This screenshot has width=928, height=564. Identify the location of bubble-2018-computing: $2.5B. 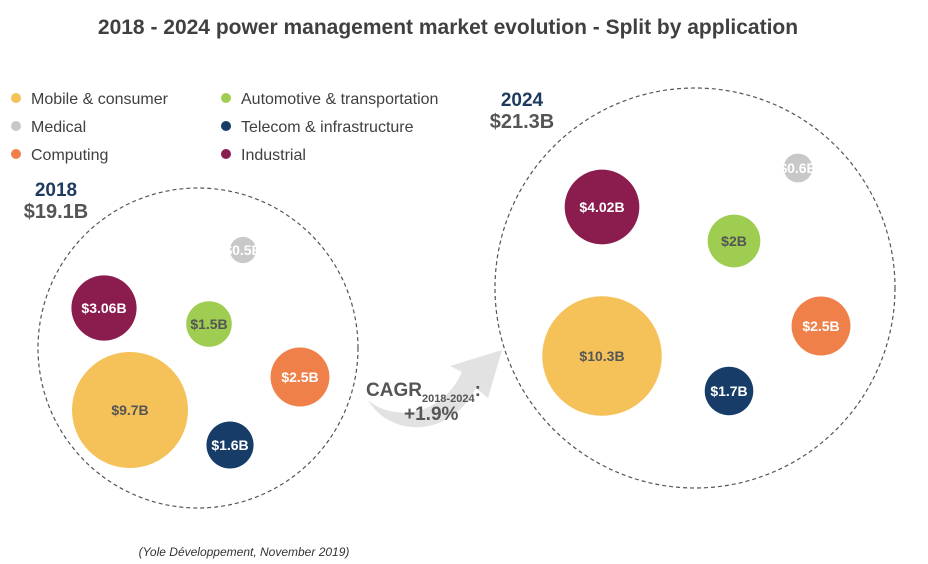
(300, 377).